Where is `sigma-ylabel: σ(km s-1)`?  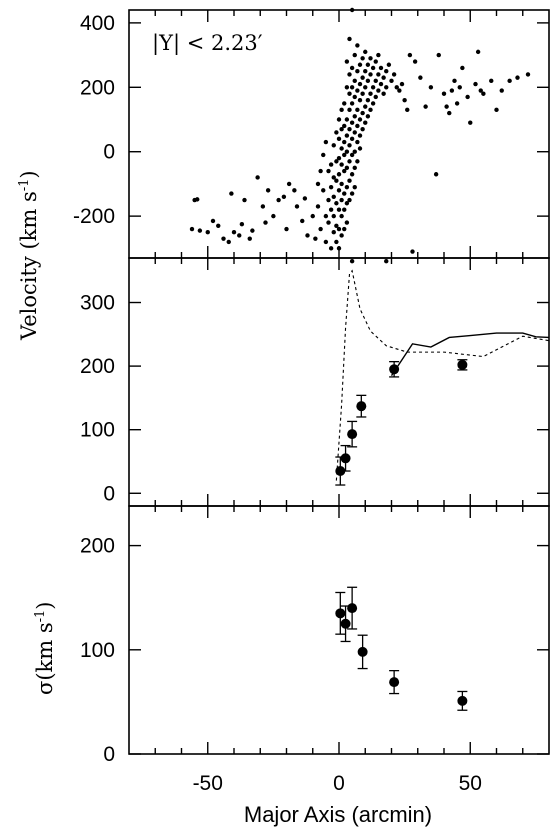 sigma-ylabel: σ(km s-1) is located at coordinates (45, 649).